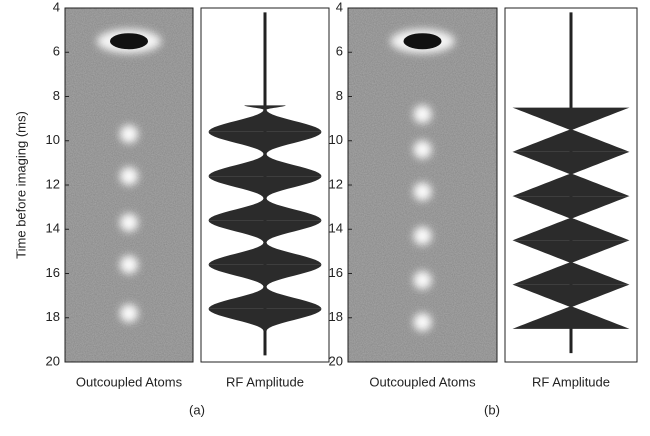  Describe the element at coordinates (20, 185) in the screenshot. I see `y-axis-label: Time before imaging (ms)` at that location.